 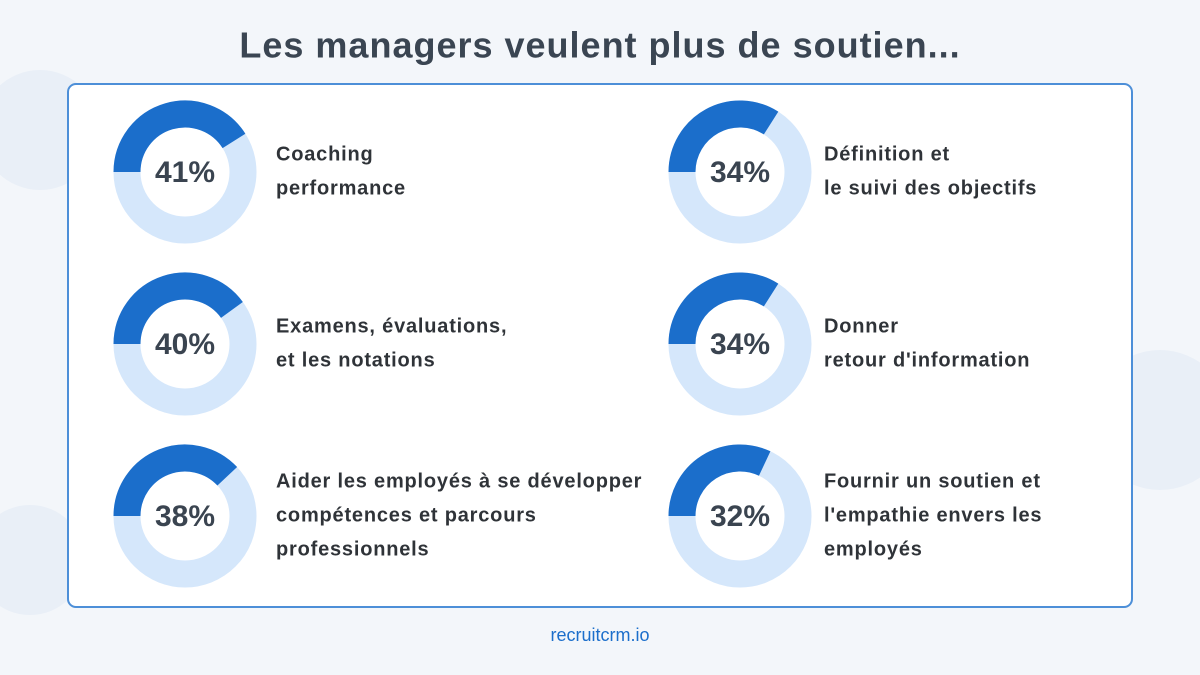 What do you see at coordinates (933, 515) in the screenshot?
I see `item-label: l'empathie envers les` at bounding box center [933, 515].